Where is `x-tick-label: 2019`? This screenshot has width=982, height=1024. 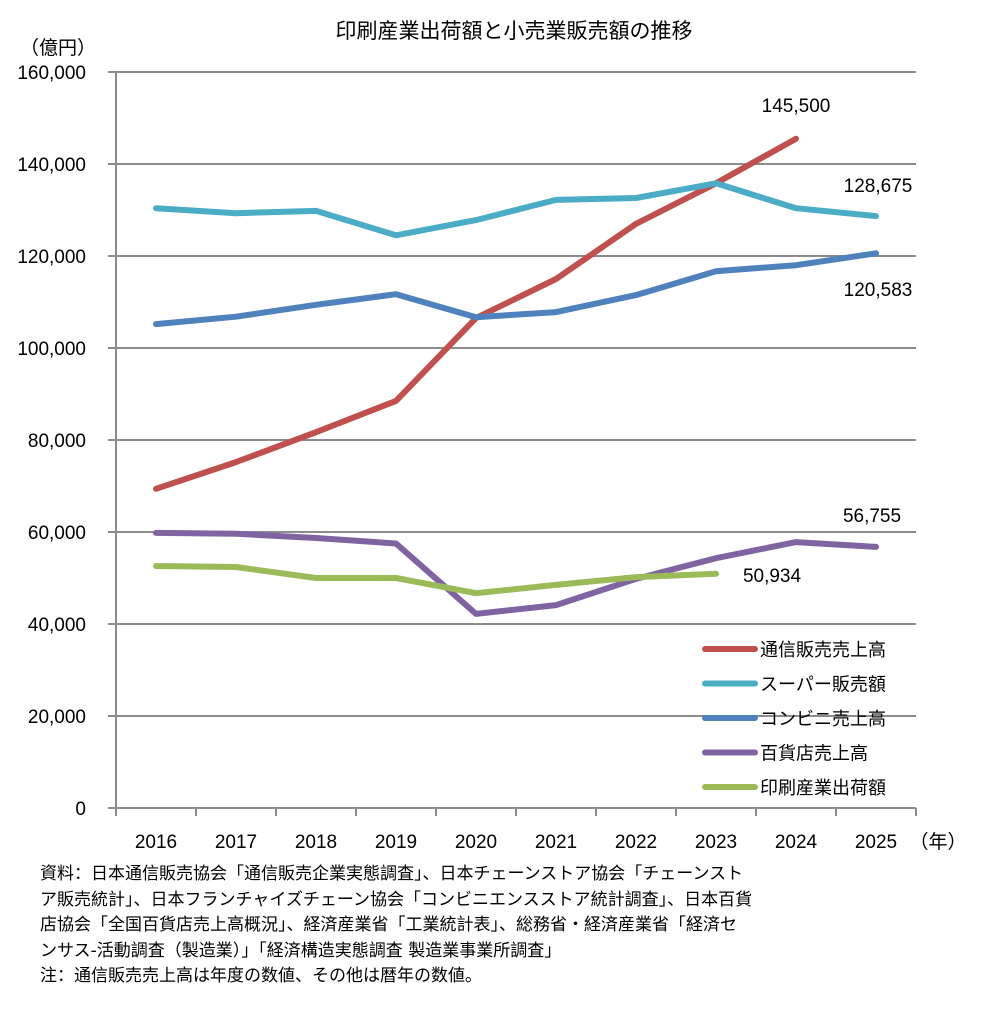
x-tick-label: 2019 is located at coordinates (396, 842).